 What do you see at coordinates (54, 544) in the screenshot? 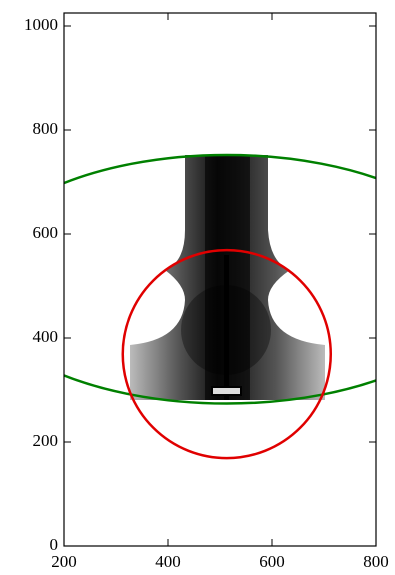
I see `y-tick-label: 0` at bounding box center [54, 544].